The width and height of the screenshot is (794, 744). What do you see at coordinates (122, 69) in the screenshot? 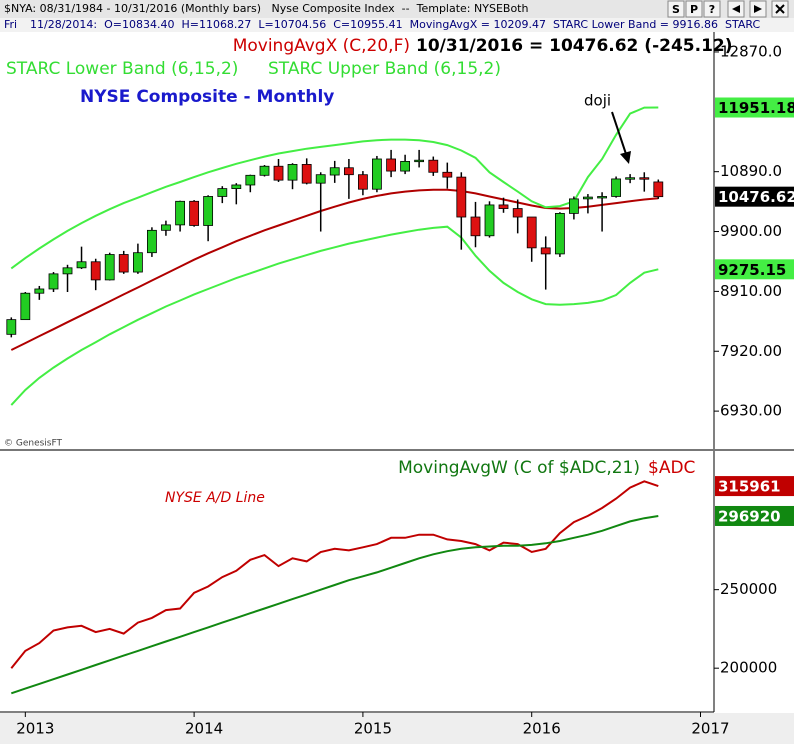
I see `legend-entry: STARC Lower Band (6,15,2)` at bounding box center [122, 69].